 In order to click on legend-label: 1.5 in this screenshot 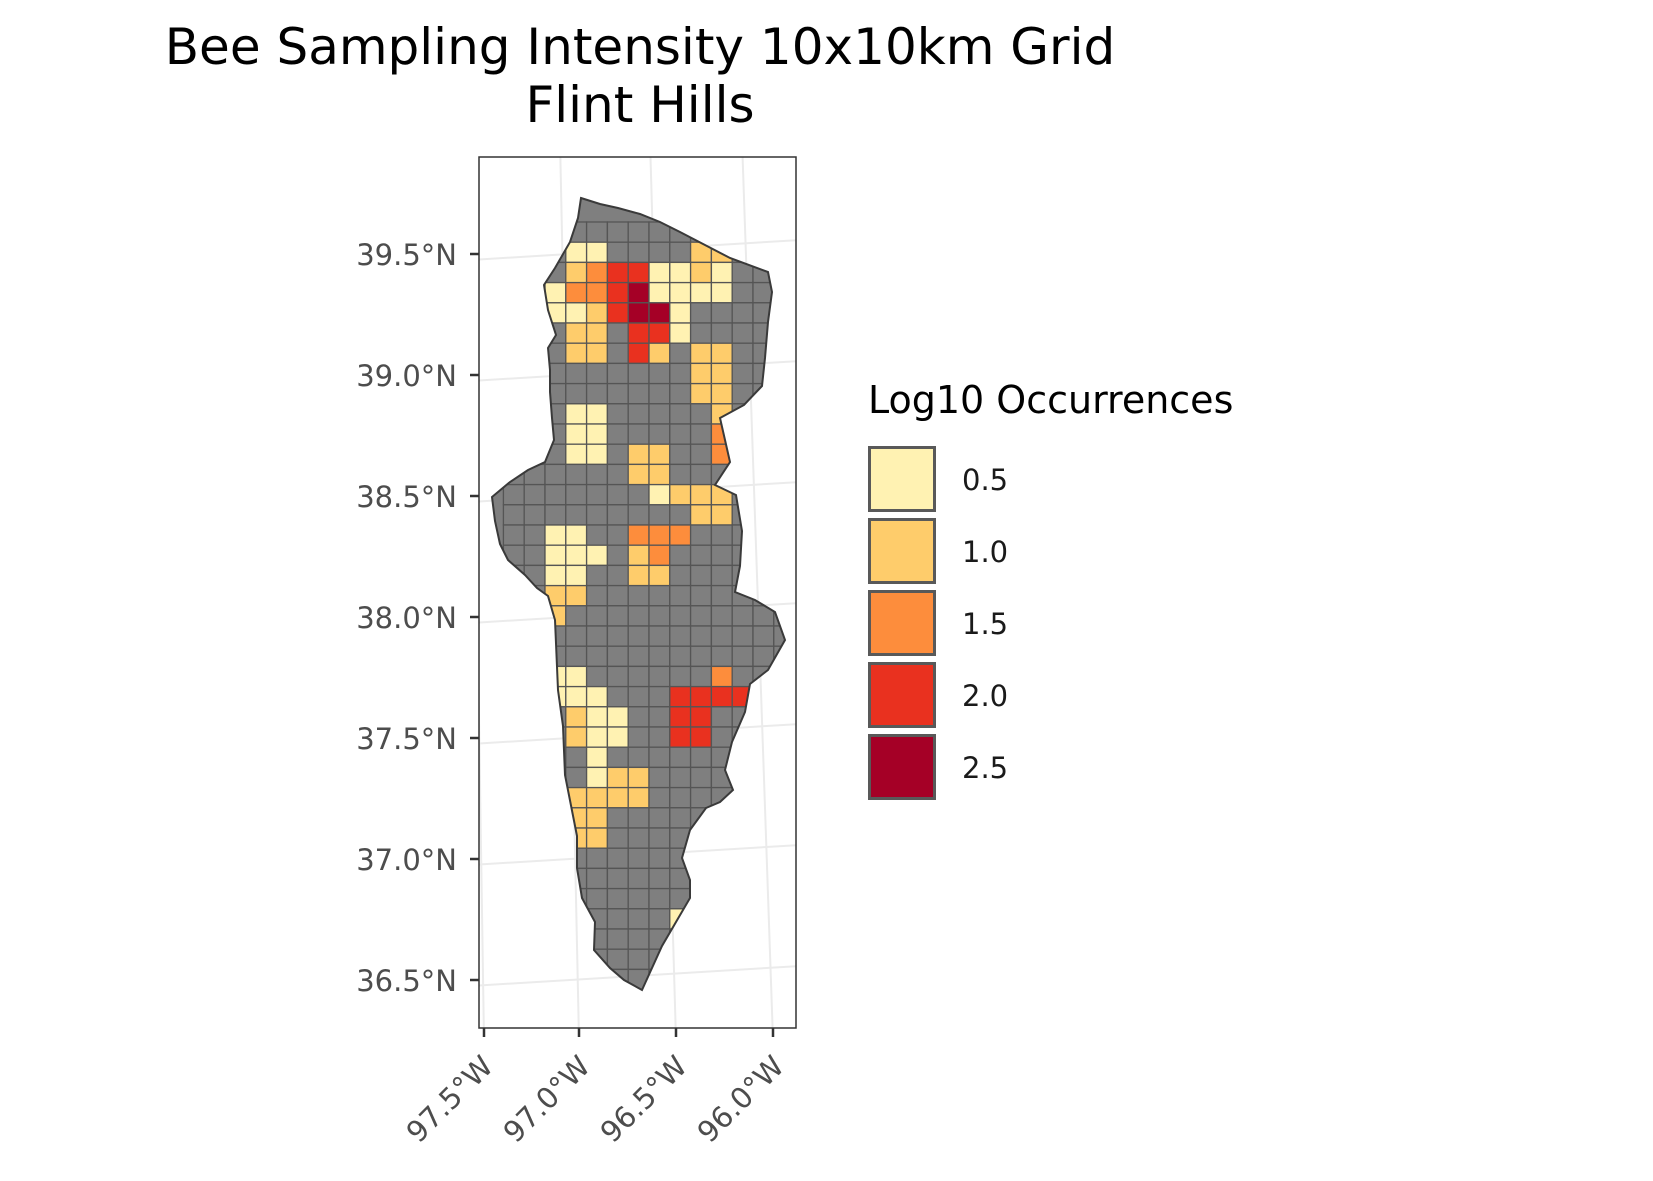, I will do `click(985, 624)`.